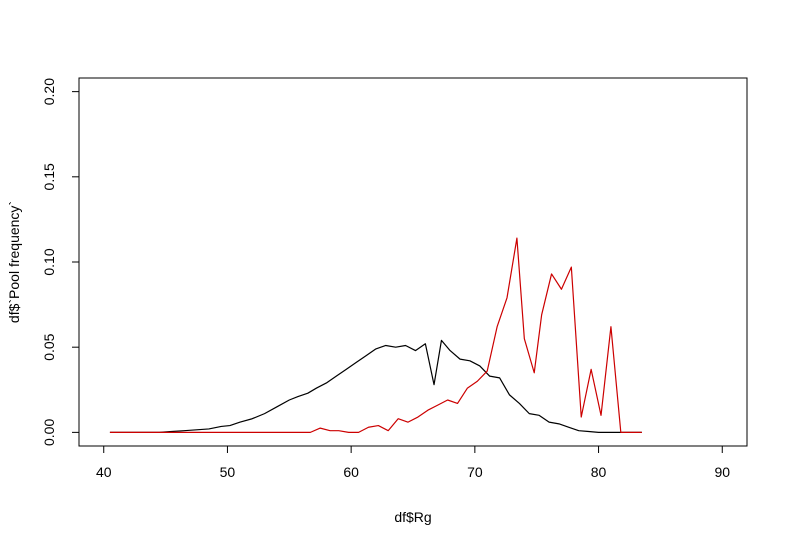 The image size is (787, 545). What do you see at coordinates (722, 472) in the screenshot?
I see `x-tick-label: 90` at bounding box center [722, 472].